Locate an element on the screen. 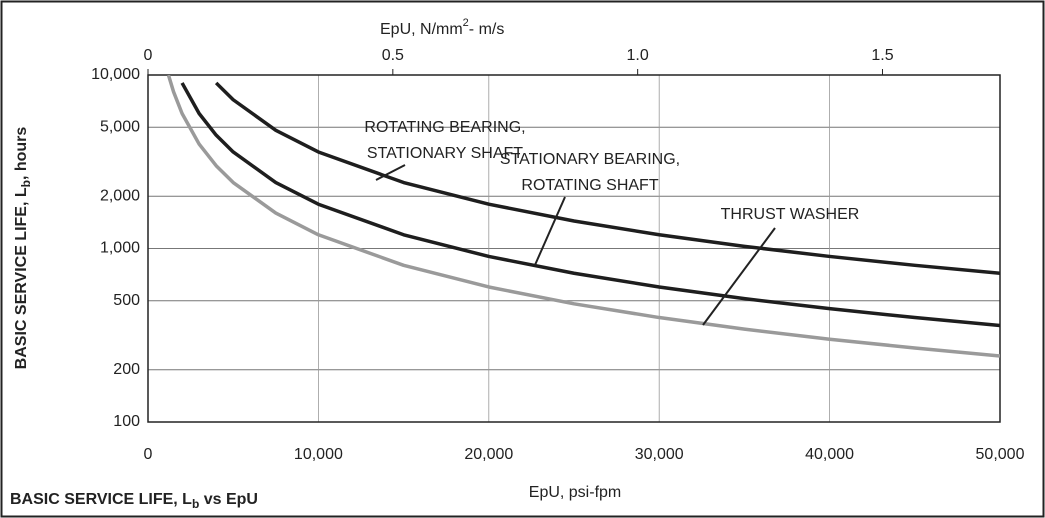  x-tick-label: 50,000 is located at coordinates (1000, 454).